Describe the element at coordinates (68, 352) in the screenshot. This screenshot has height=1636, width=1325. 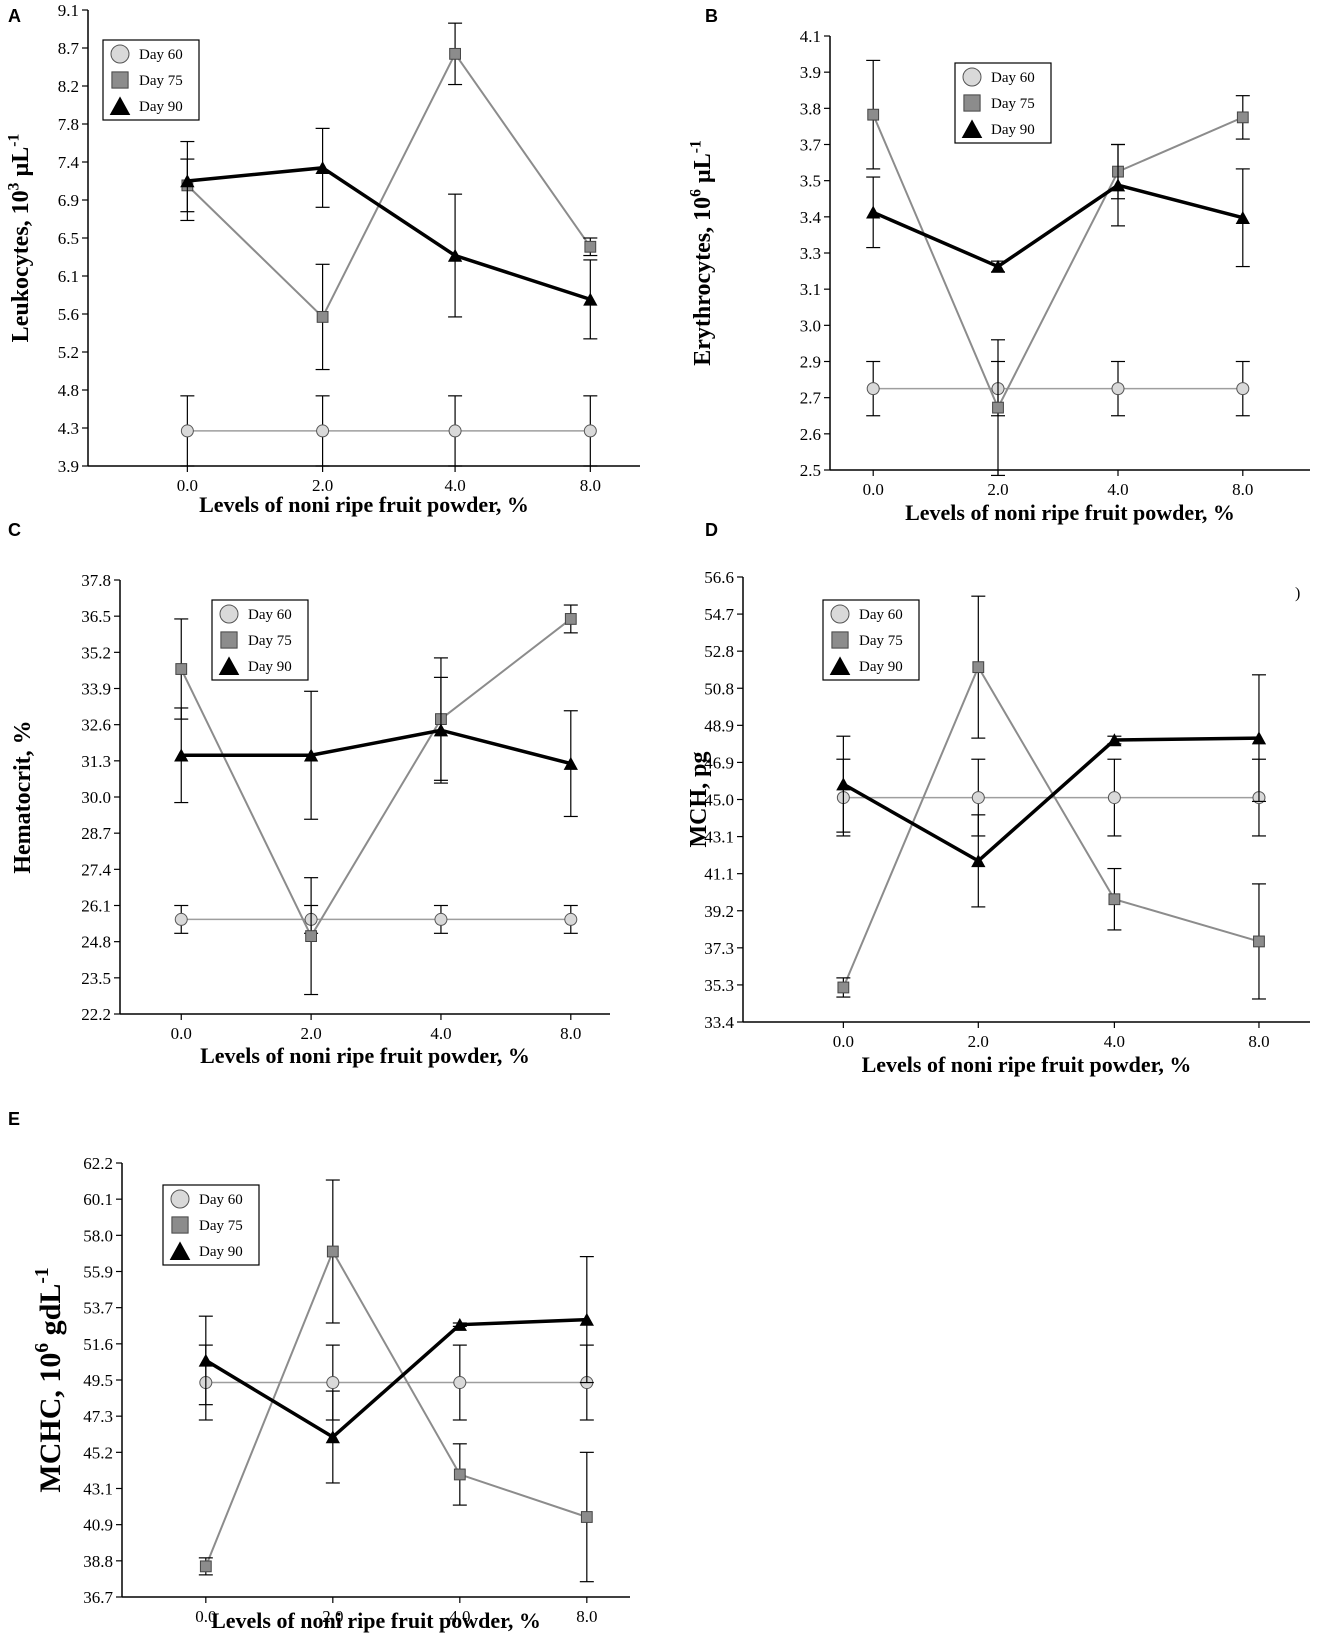
I see `y-tick-label: 5.2` at that location.